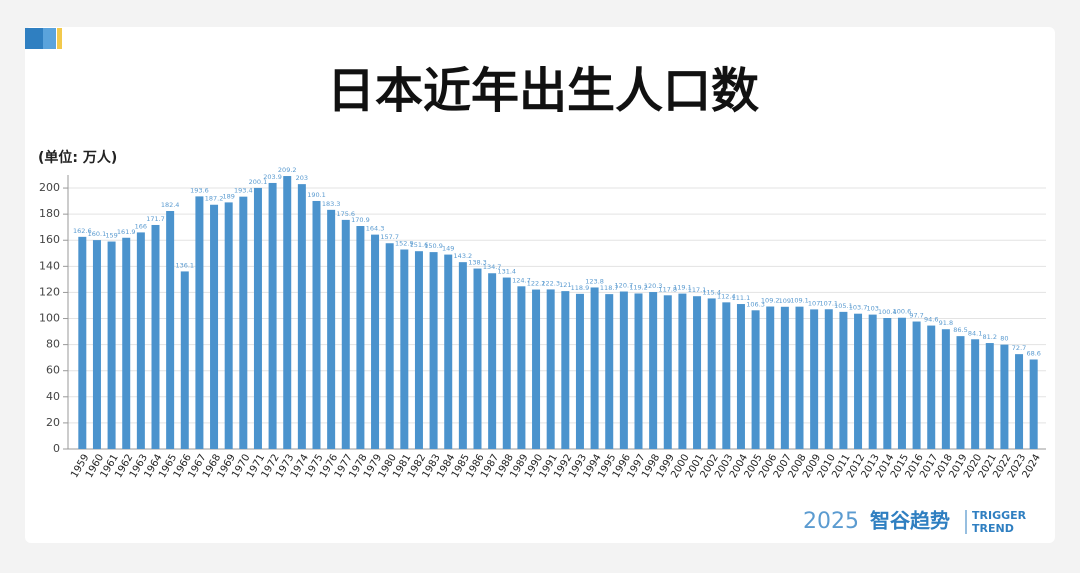  Describe the element at coordinates (49, 291) in the screenshot. I see `y-tick-label: 120` at that location.